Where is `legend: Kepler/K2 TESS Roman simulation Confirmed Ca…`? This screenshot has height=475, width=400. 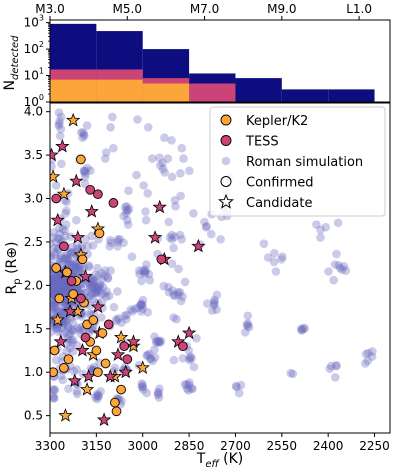
legend: Kepler/K2 TESS Roman simulation Confirmed Ca… is located at coordinates (297, 161).